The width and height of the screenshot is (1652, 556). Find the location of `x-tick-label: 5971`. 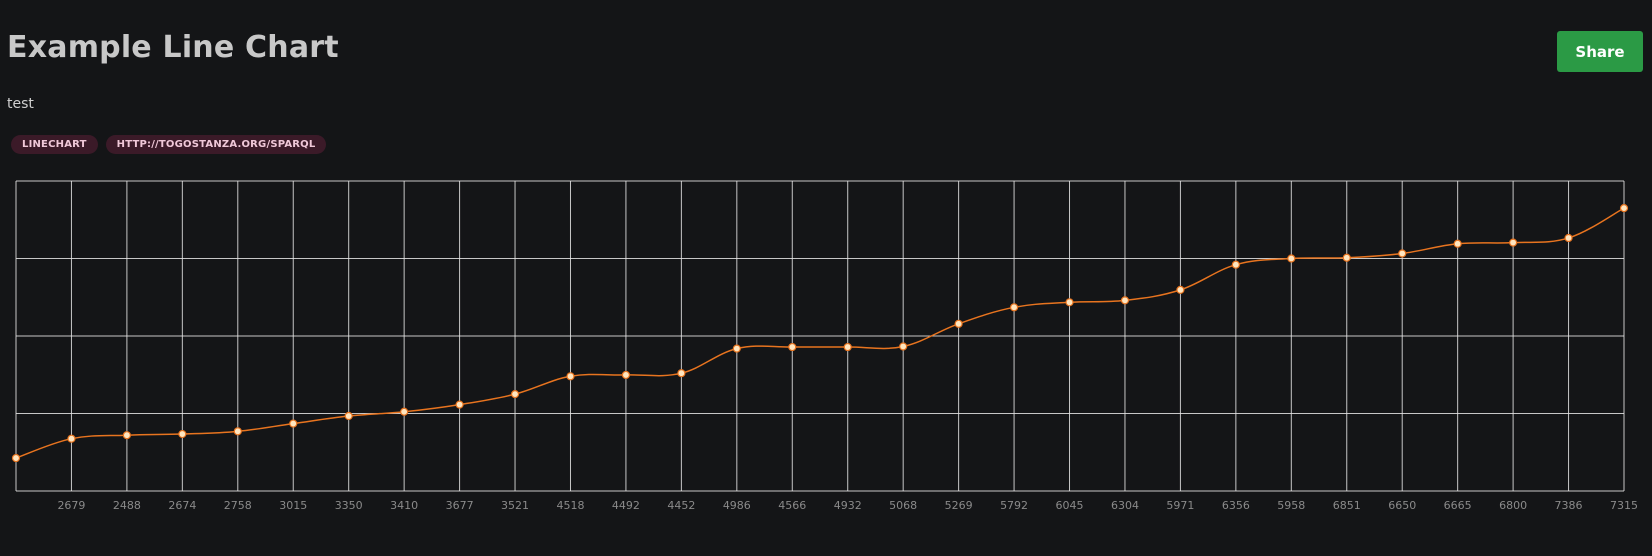

x-tick-label: 5971 is located at coordinates (1180, 505).